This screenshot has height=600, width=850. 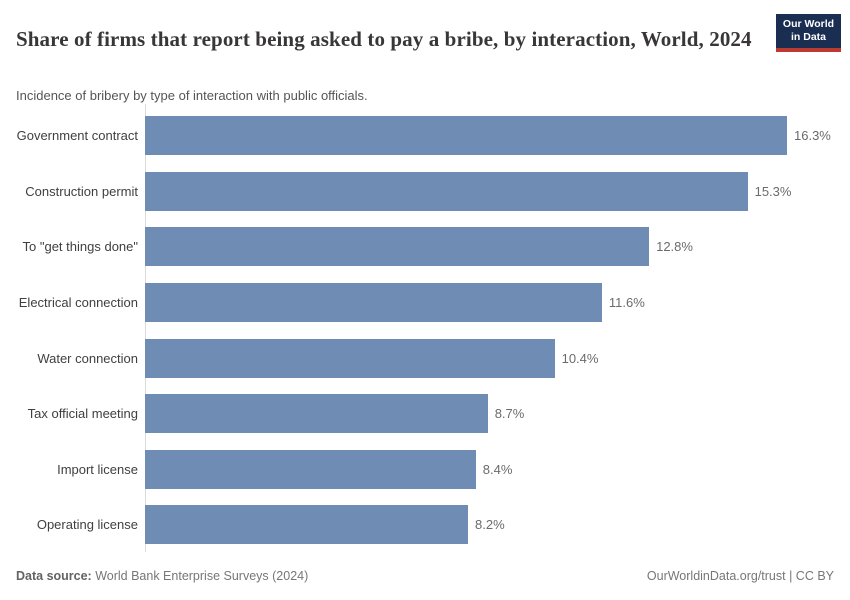 I want to click on category-label: Water connection, so click(x=87, y=358).